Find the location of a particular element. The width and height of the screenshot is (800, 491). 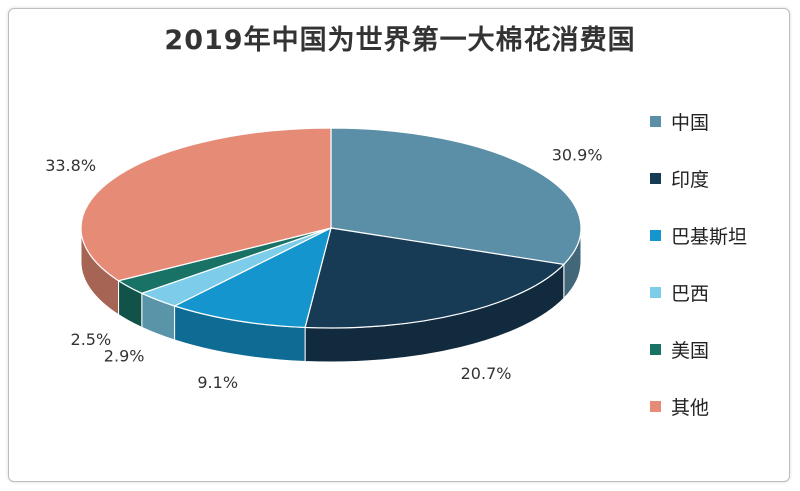

pie-label-2: 9.1% is located at coordinates (217, 382).